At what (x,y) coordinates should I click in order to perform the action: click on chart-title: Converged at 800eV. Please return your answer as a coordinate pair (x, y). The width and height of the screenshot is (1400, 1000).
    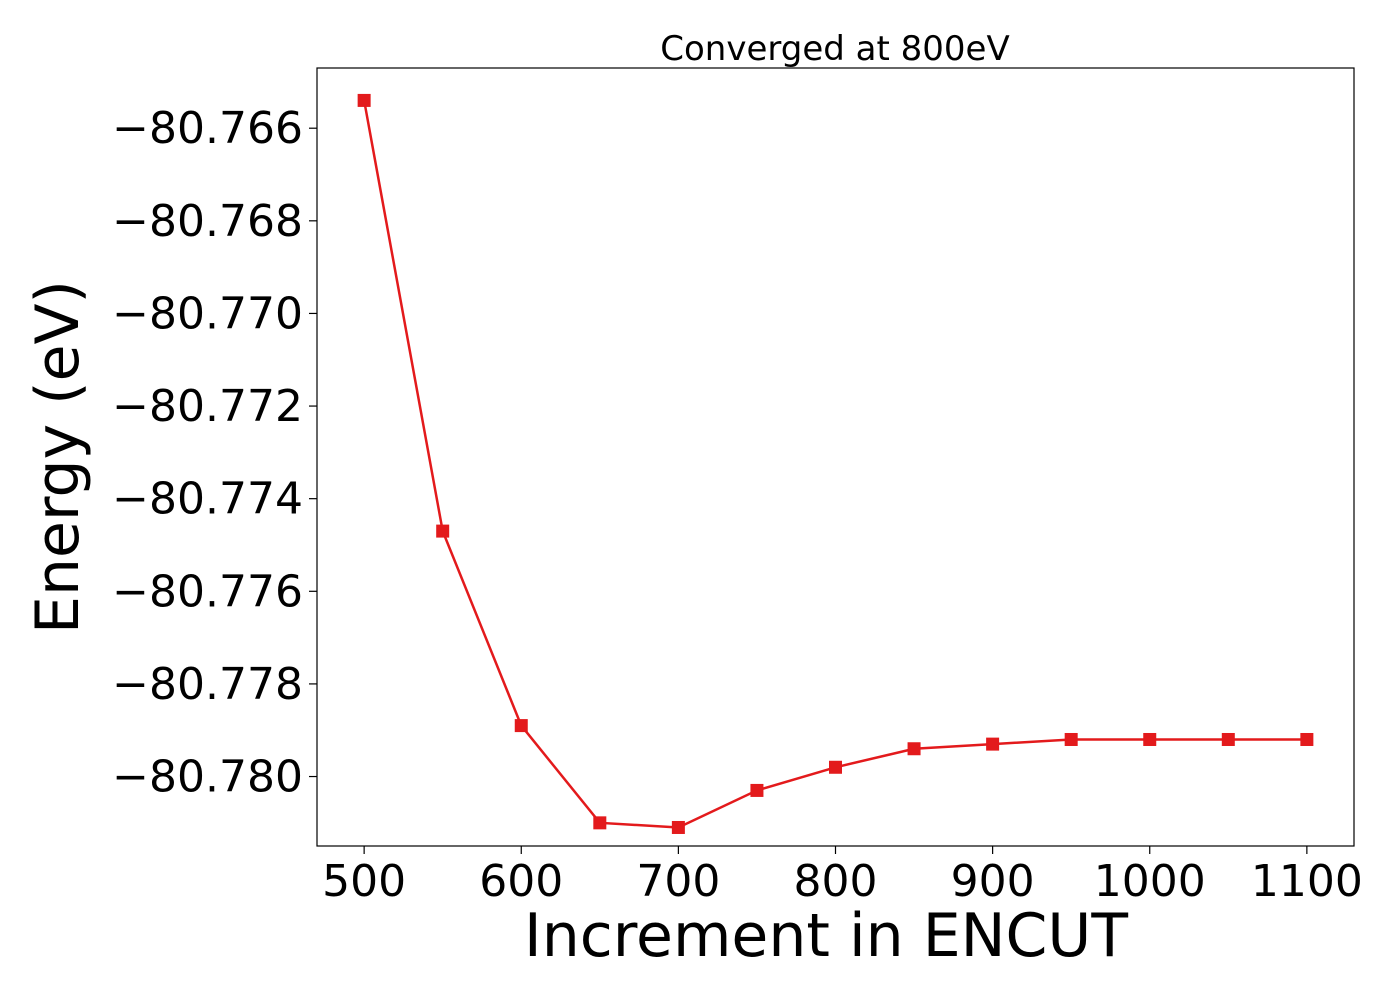
    Looking at the image, I should click on (834, 49).